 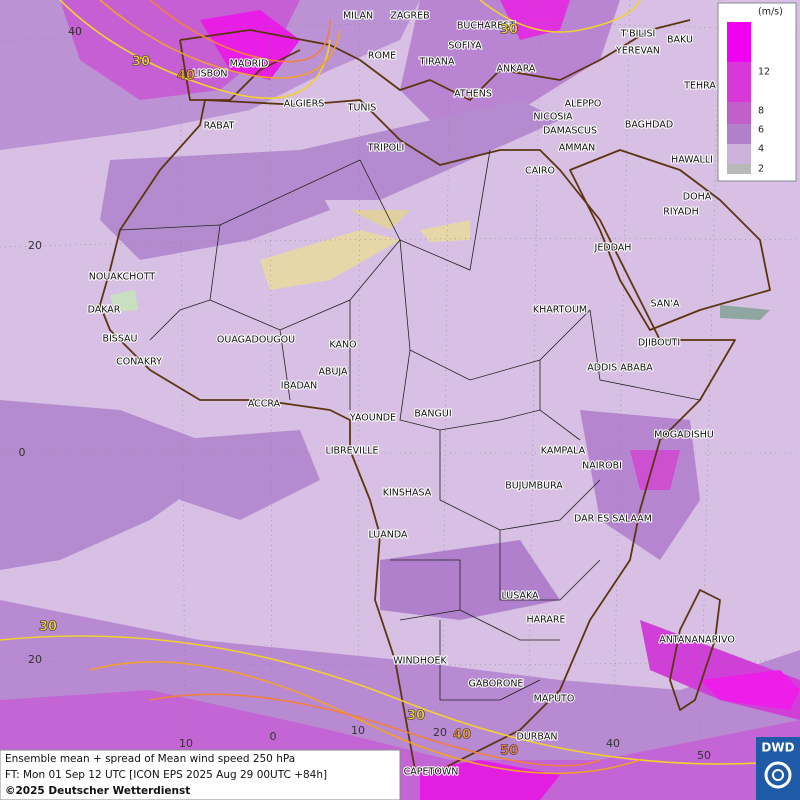 I want to click on logo, so click(x=778, y=768).